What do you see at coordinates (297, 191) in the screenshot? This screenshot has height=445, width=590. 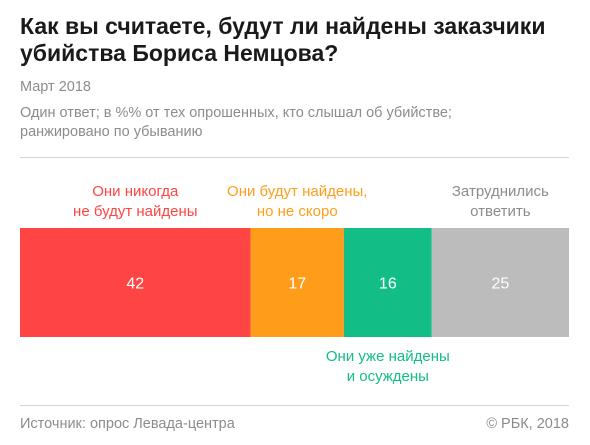 I see `category-label-2-line-1: Они будут найдены,` at bounding box center [297, 191].